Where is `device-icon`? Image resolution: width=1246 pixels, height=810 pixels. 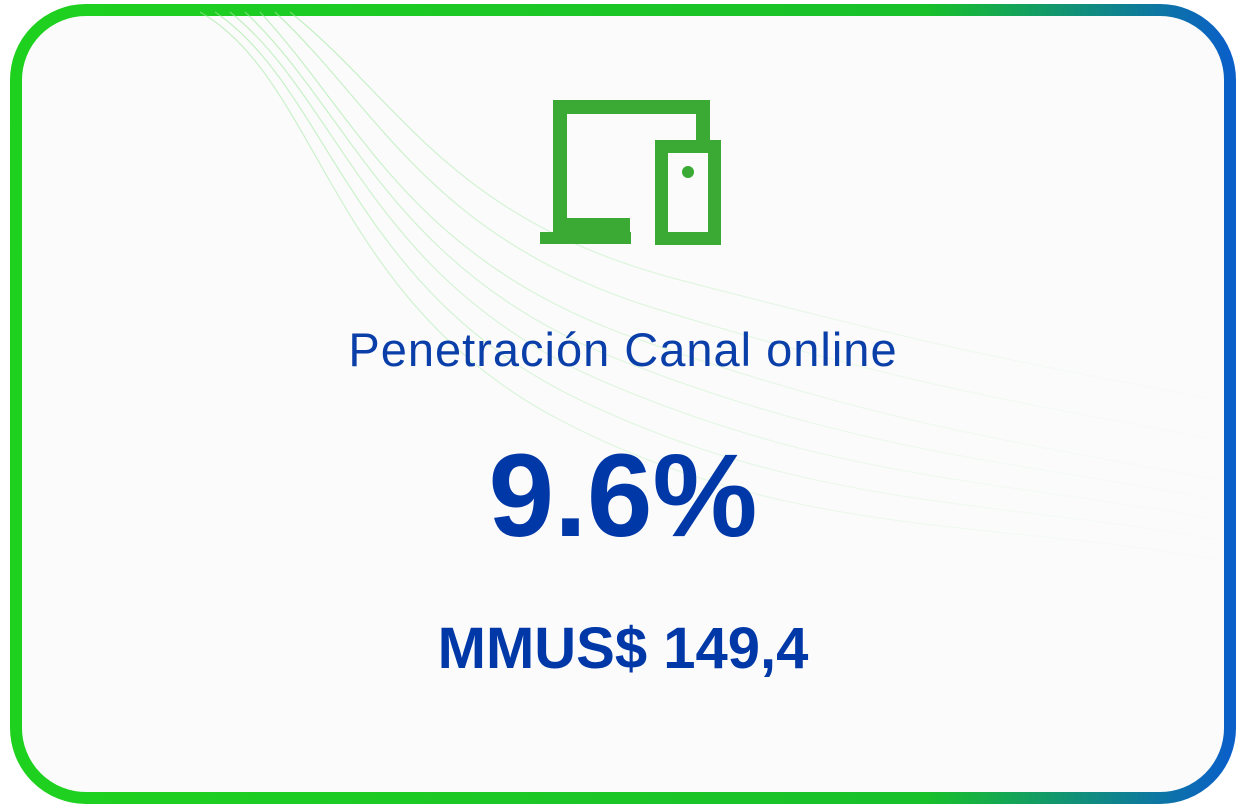 device-icon is located at coordinates (630, 172).